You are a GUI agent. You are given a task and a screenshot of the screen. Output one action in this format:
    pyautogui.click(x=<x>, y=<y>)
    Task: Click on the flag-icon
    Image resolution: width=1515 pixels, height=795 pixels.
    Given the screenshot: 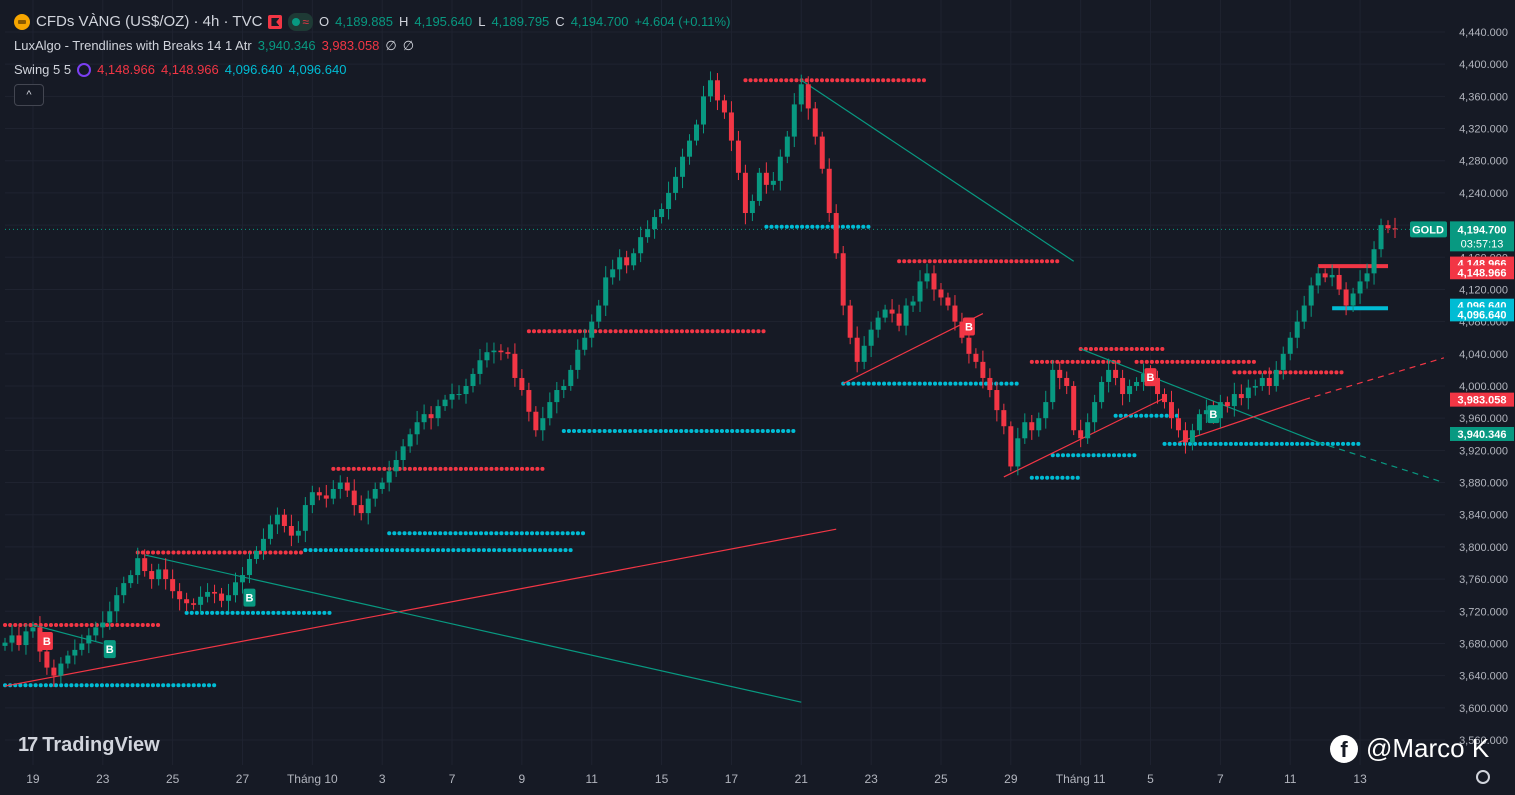 What is the action you would take?
    pyautogui.click(x=275, y=22)
    